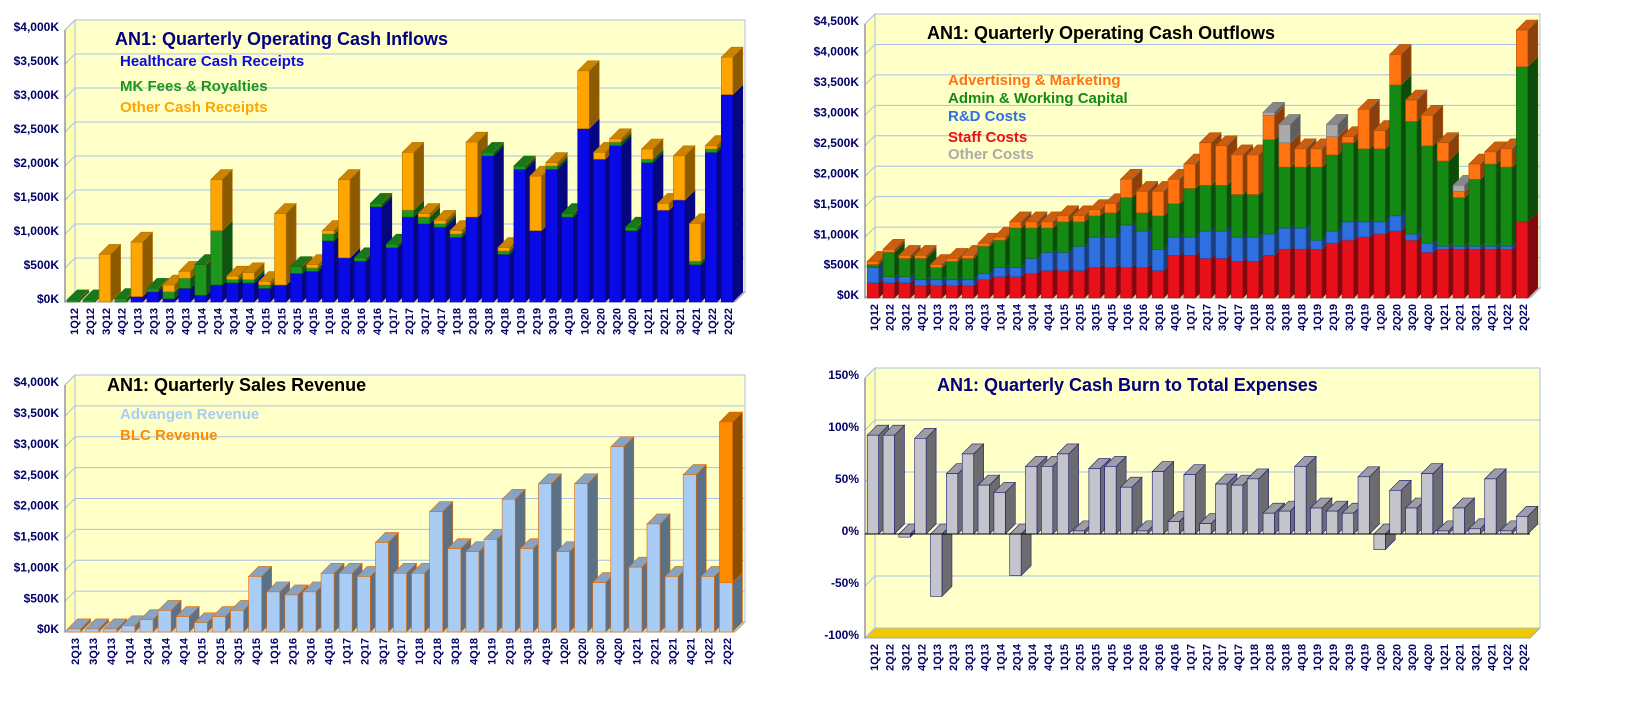  I want to click on x-tick-label: 3Q15, so click(1096, 317).